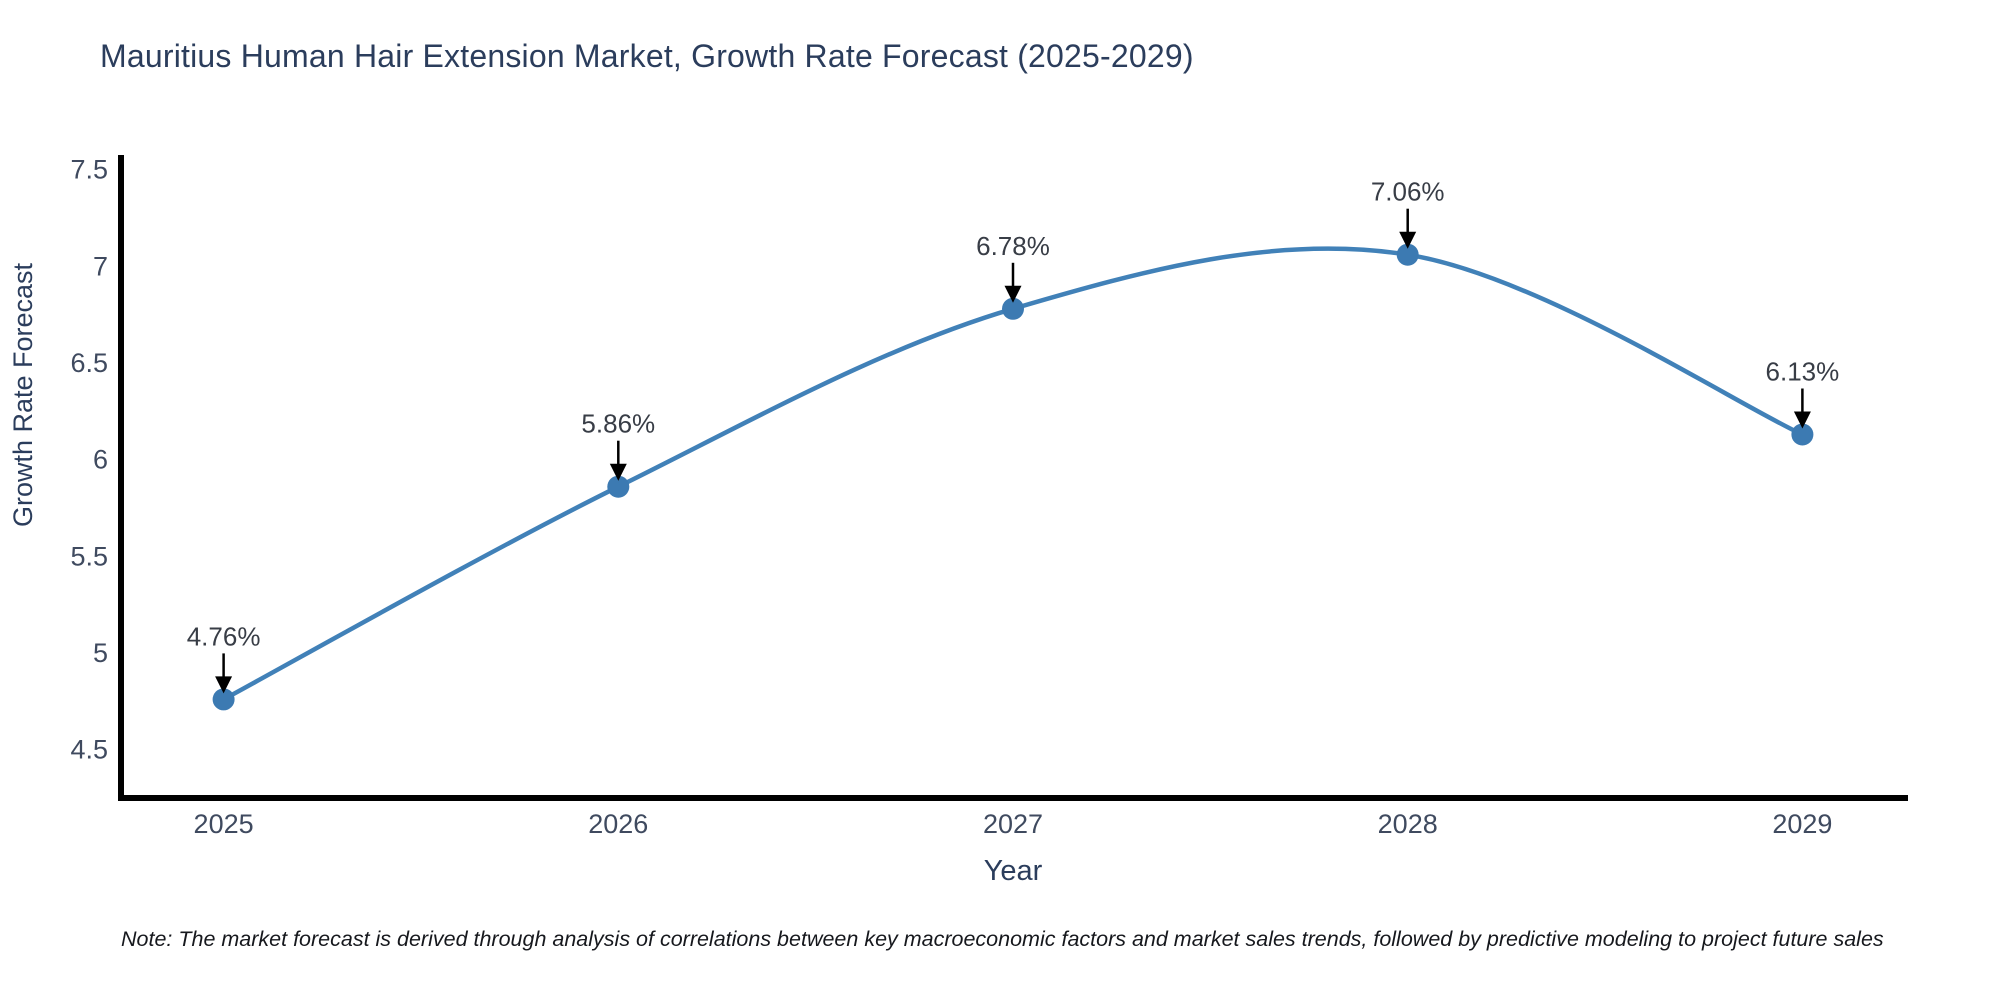 The image size is (2000, 1000). I want to click on y-tick-label: 5, so click(100, 653).